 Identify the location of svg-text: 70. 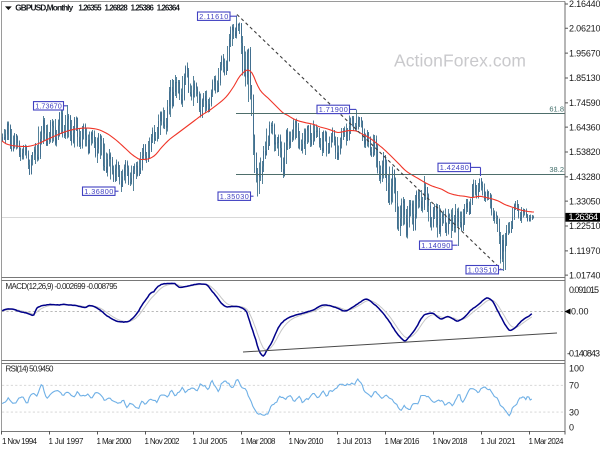
(574, 386).